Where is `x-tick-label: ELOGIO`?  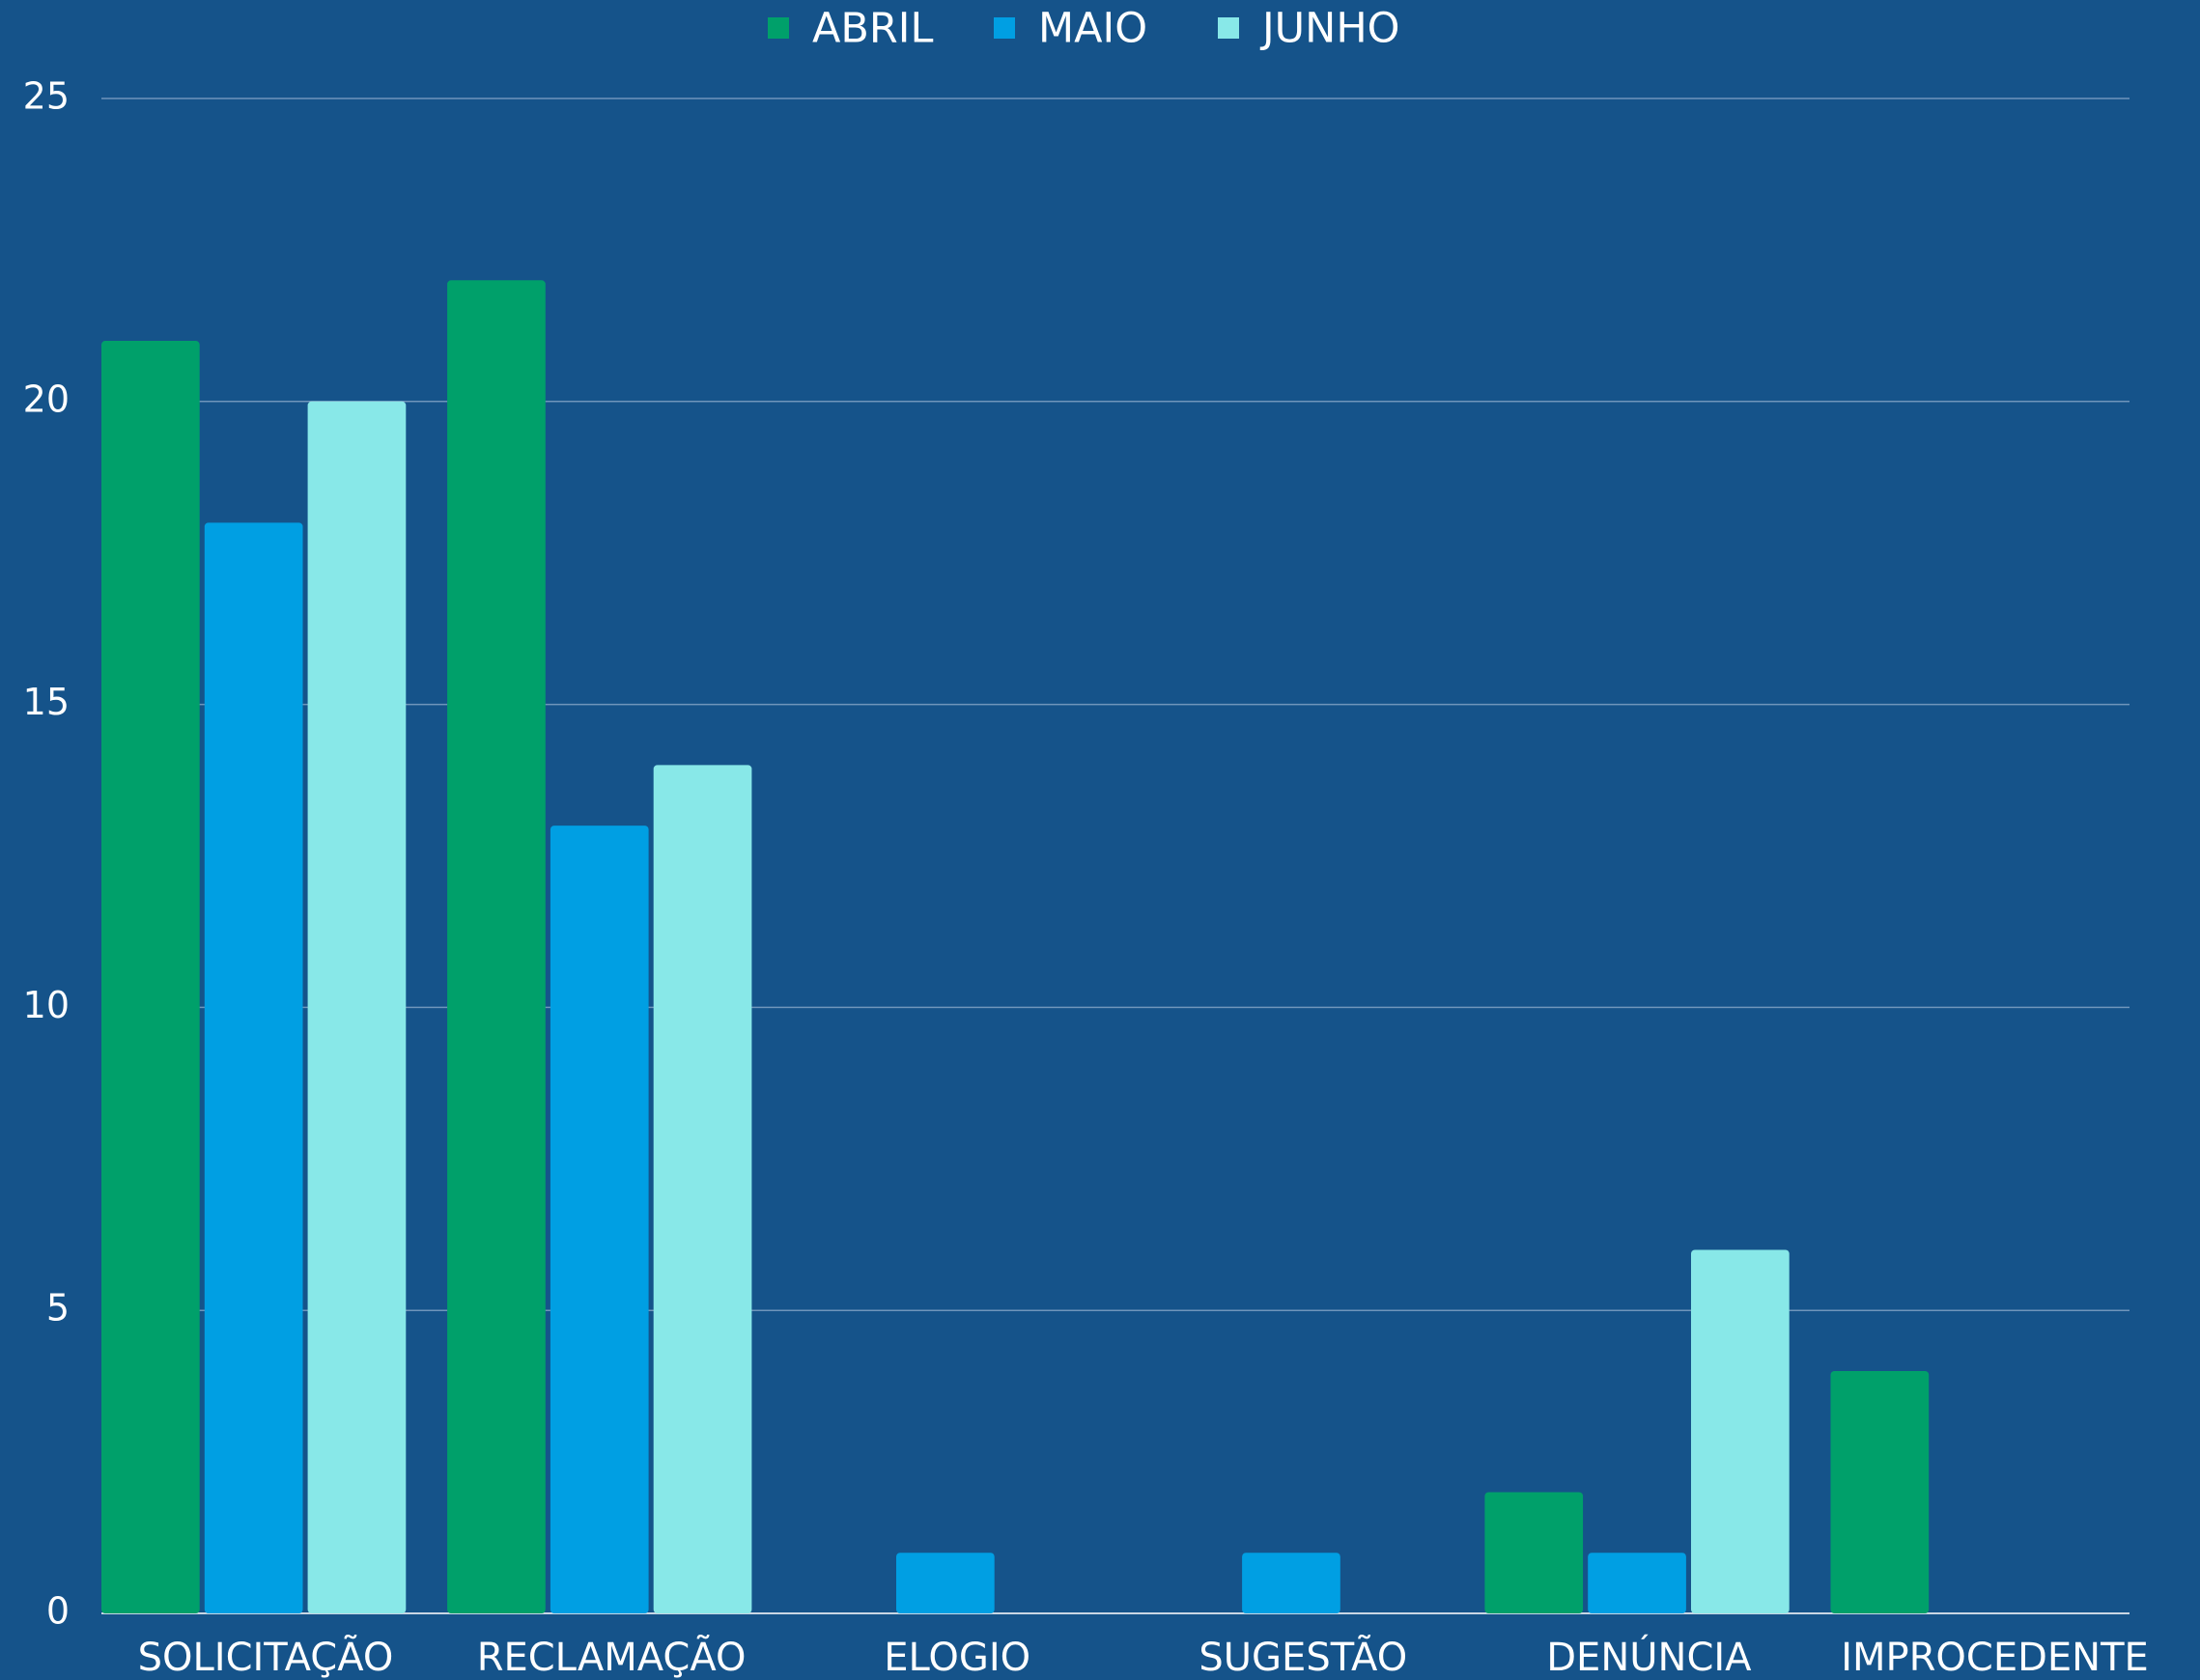 x-tick-label: ELOGIO is located at coordinates (957, 1658).